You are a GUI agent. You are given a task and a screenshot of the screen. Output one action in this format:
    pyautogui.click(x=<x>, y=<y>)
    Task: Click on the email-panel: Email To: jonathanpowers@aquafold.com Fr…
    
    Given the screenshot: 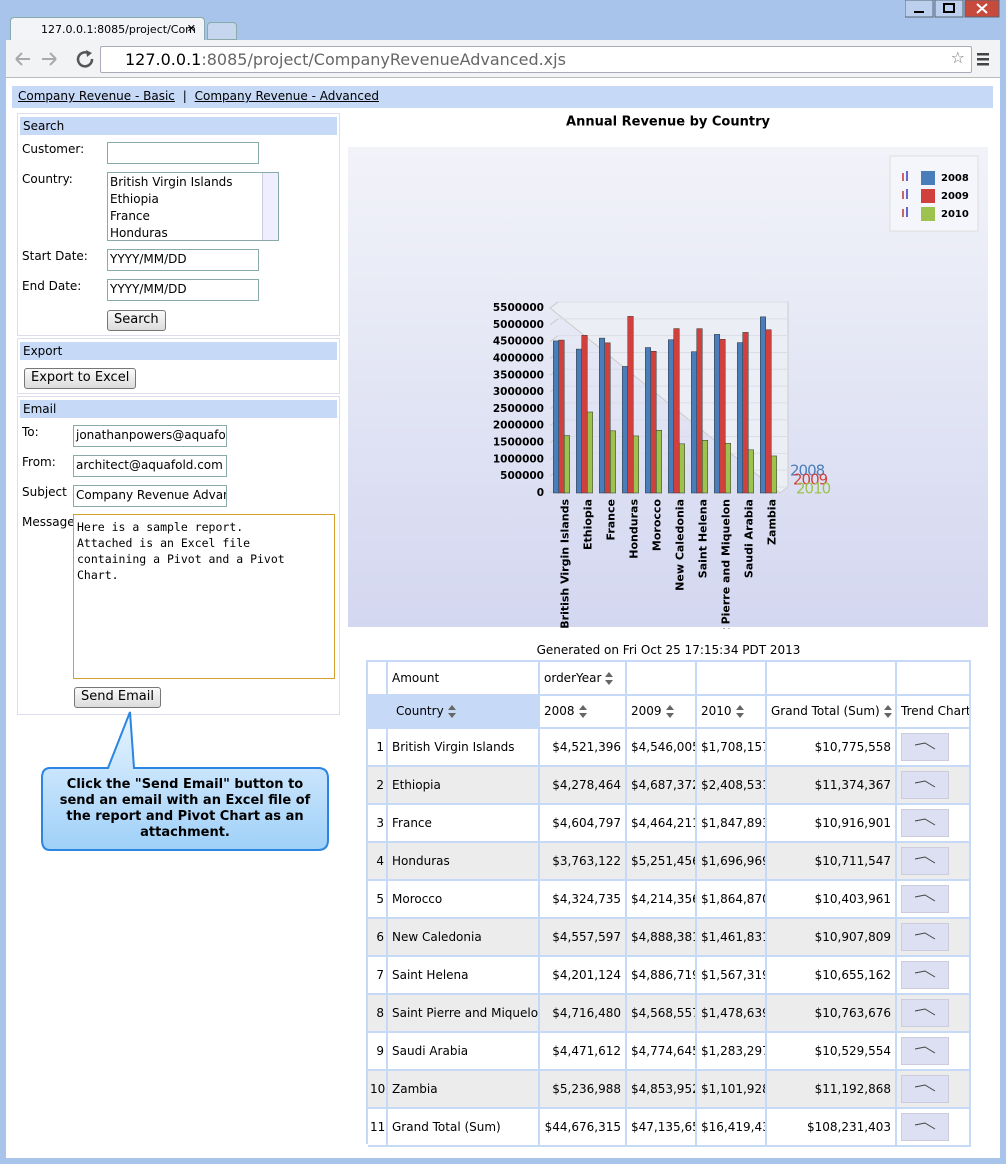 What is the action you would take?
    pyautogui.click(x=178, y=555)
    